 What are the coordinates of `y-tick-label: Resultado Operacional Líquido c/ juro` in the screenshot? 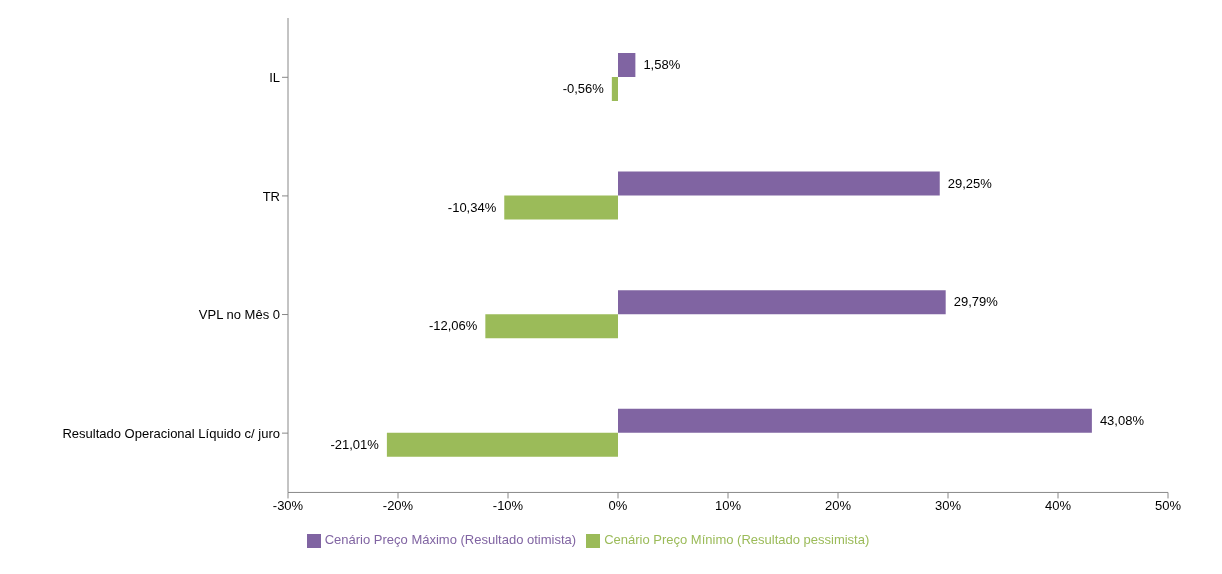 It's located at (171, 433).